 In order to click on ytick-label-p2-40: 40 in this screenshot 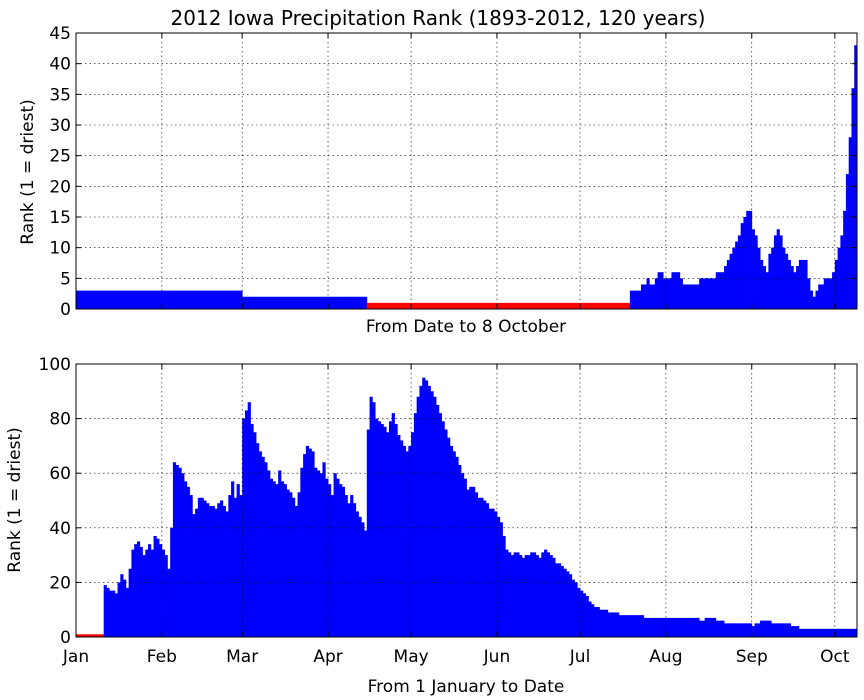, I will do `click(60, 529)`.